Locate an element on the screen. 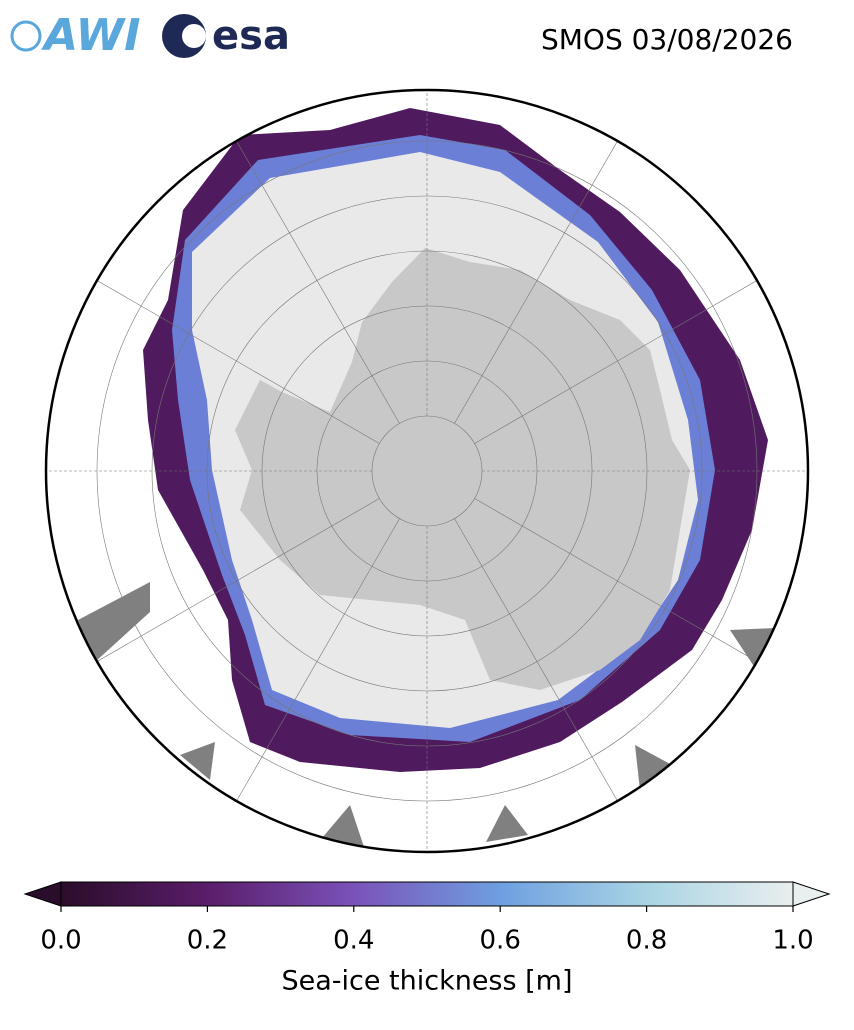 This screenshot has width=854, height=1030. tick-label: 0.0 is located at coordinates (60, 941).